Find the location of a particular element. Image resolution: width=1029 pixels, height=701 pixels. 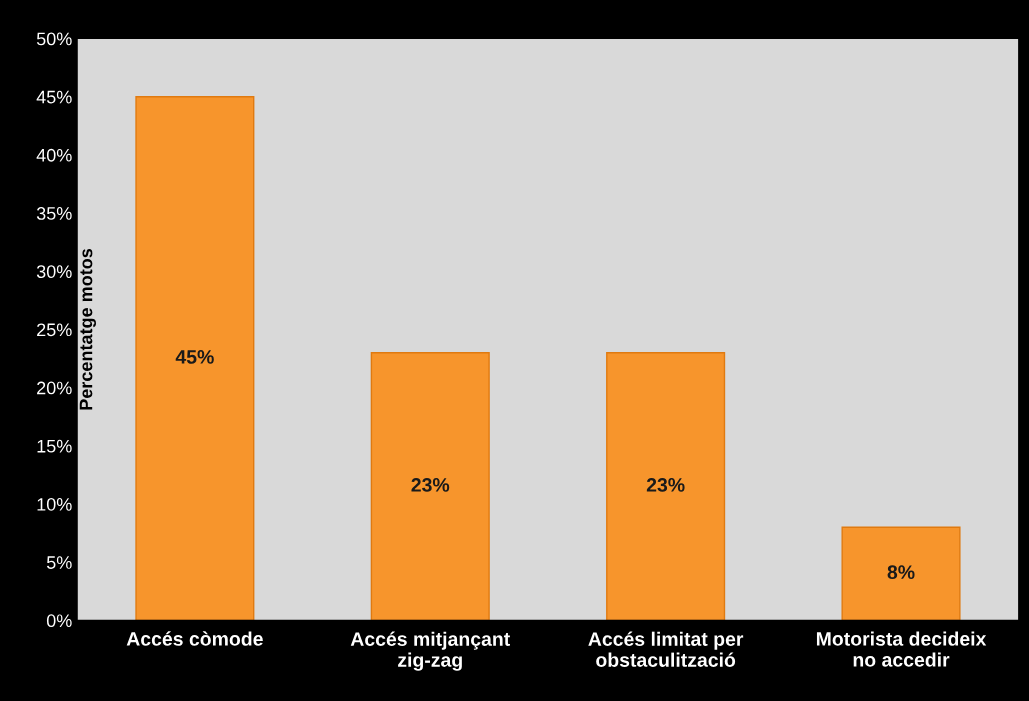

x-tick-label: Motorista decideix no accedir is located at coordinates (901, 649).